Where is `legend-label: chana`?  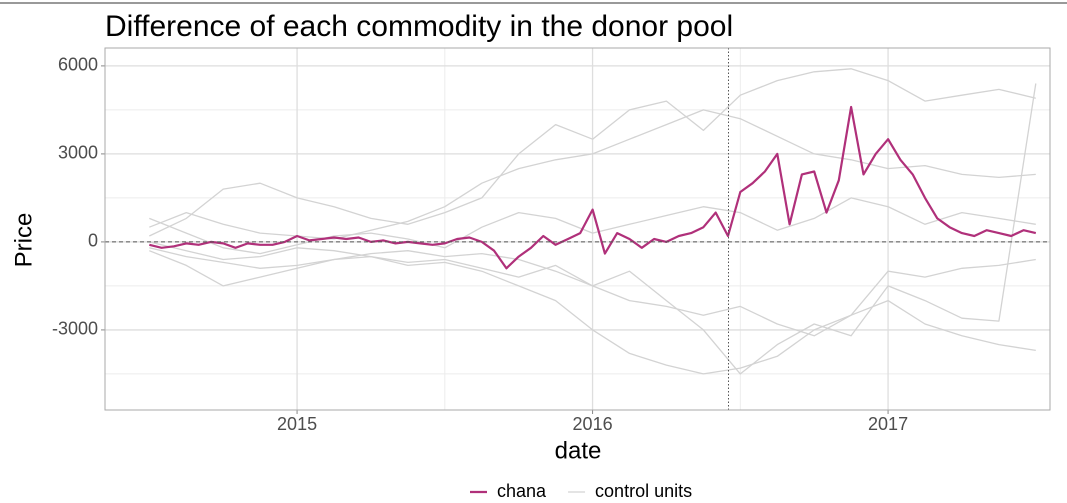 legend-label: chana is located at coordinates (522, 491).